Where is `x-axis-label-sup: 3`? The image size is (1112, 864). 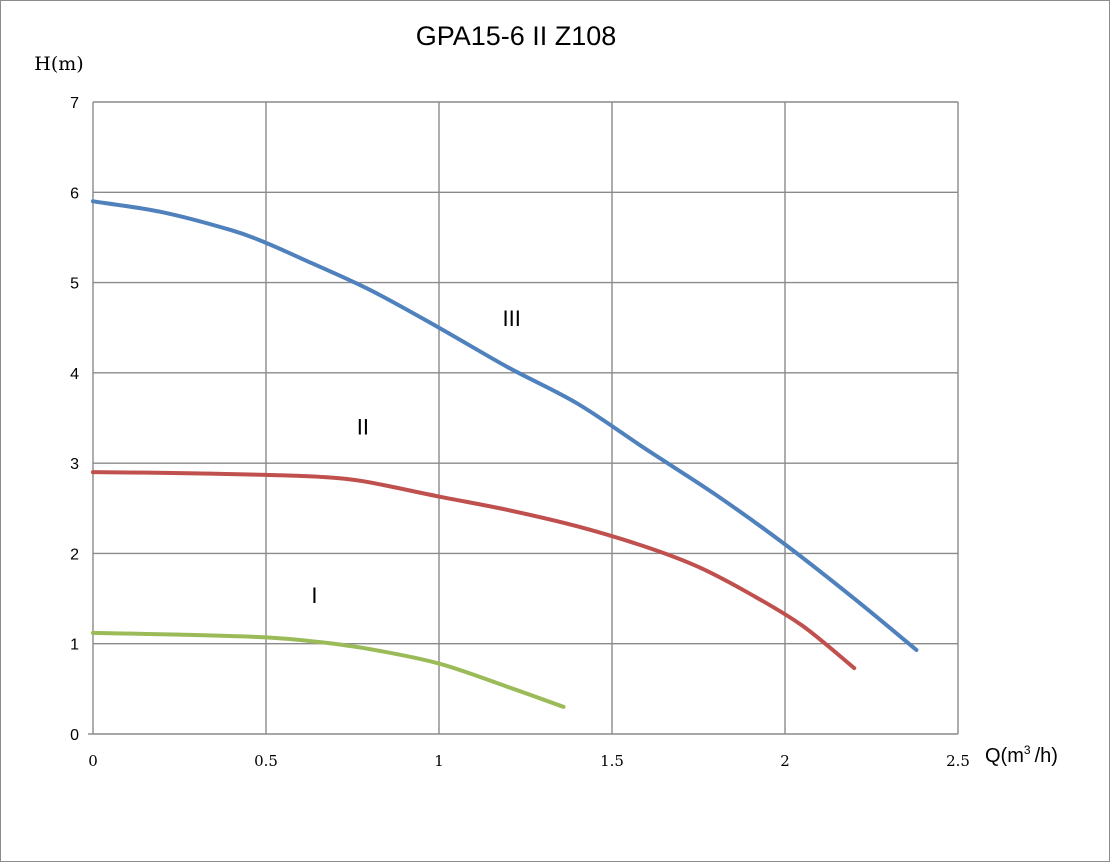 x-axis-label-sup: 3 is located at coordinates (1027, 750).